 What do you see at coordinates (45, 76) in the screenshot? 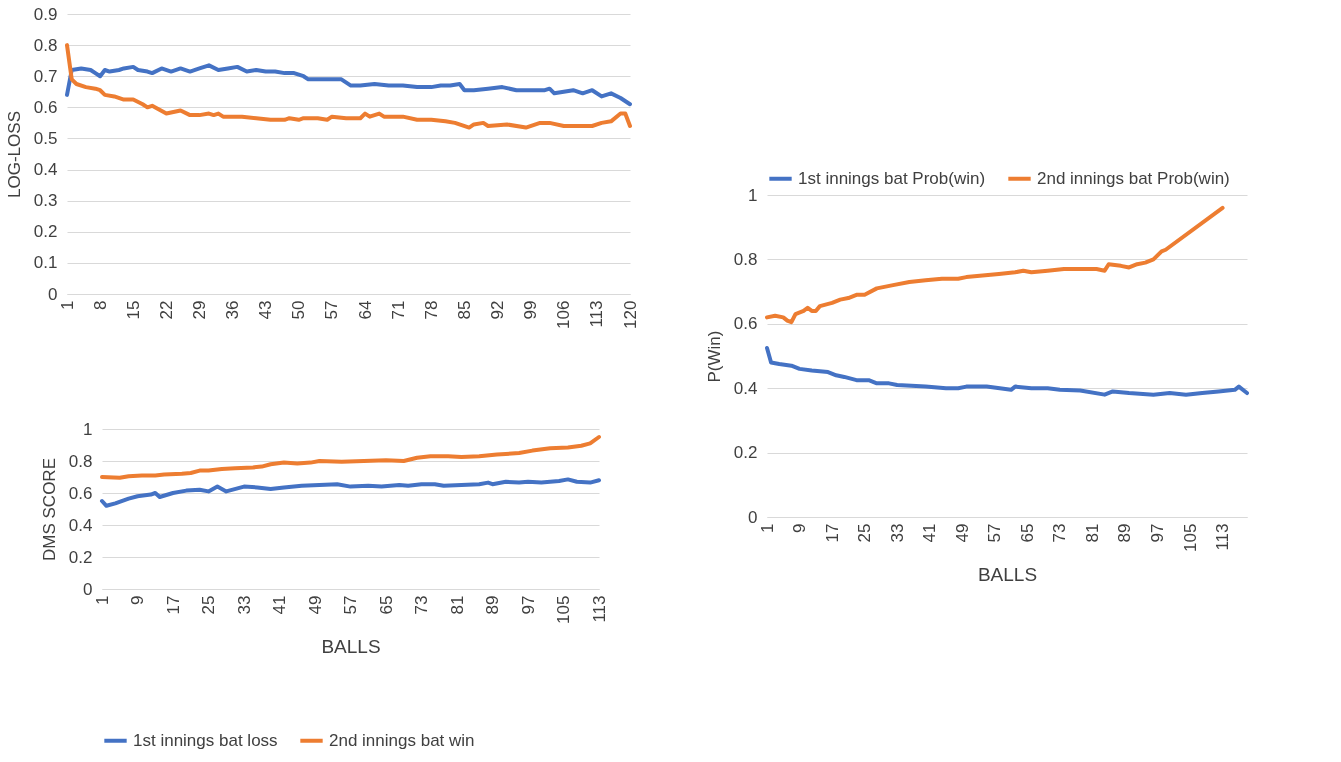
I see `y-tick-label: 0.7` at bounding box center [45, 76].